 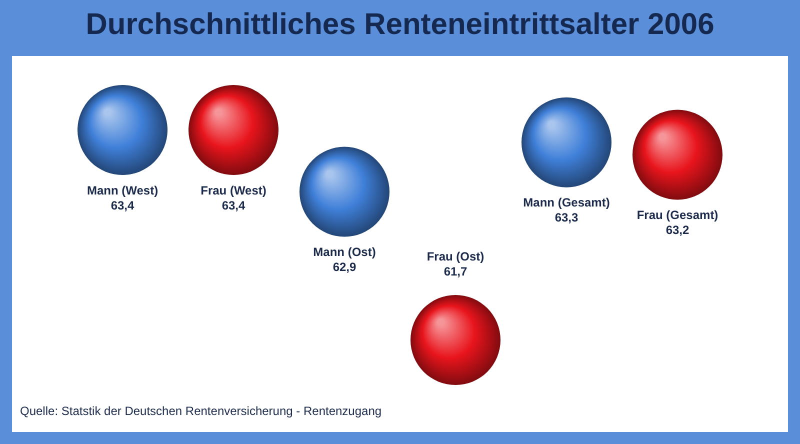 What do you see at coordinates (344, 252) in the screenshot?
I see `x-tick-label: Mann (Ost)` at bounding box center [344, 252].